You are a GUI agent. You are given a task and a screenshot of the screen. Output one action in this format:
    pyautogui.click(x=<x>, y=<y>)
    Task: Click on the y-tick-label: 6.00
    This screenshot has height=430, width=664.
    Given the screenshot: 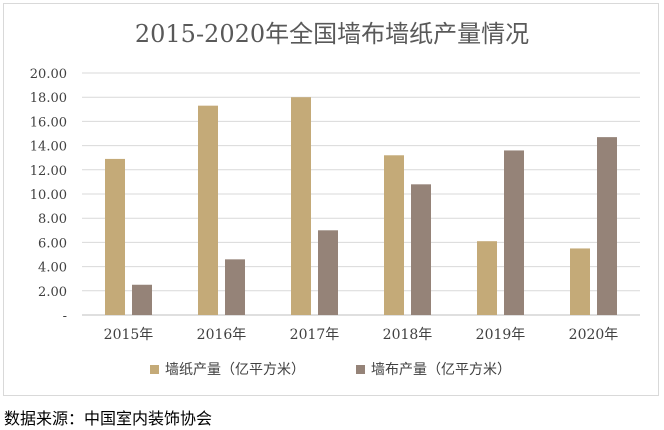 What is the action you would take?
    pyautogui.click(x=52, y=243)
    